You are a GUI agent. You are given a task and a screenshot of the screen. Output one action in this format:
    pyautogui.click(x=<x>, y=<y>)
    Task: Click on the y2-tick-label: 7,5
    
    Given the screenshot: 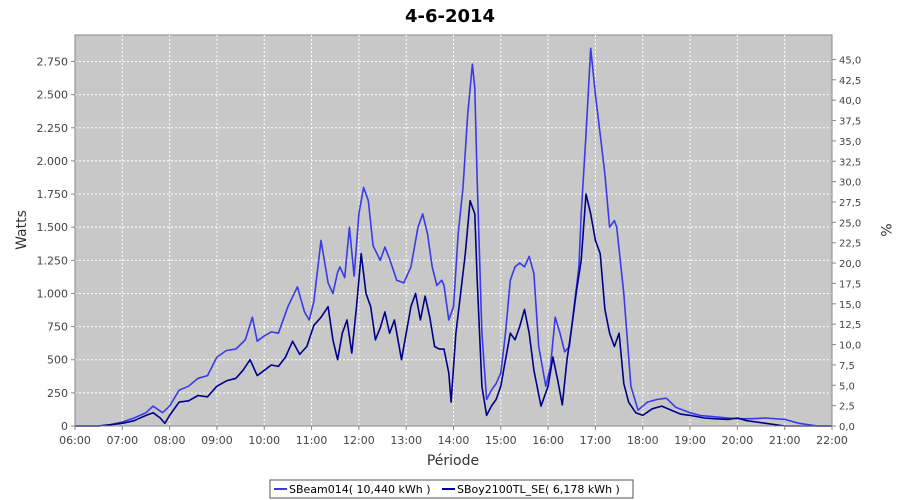 What is the action you would take?
    pyautogui.click(x=847, y=366)
    